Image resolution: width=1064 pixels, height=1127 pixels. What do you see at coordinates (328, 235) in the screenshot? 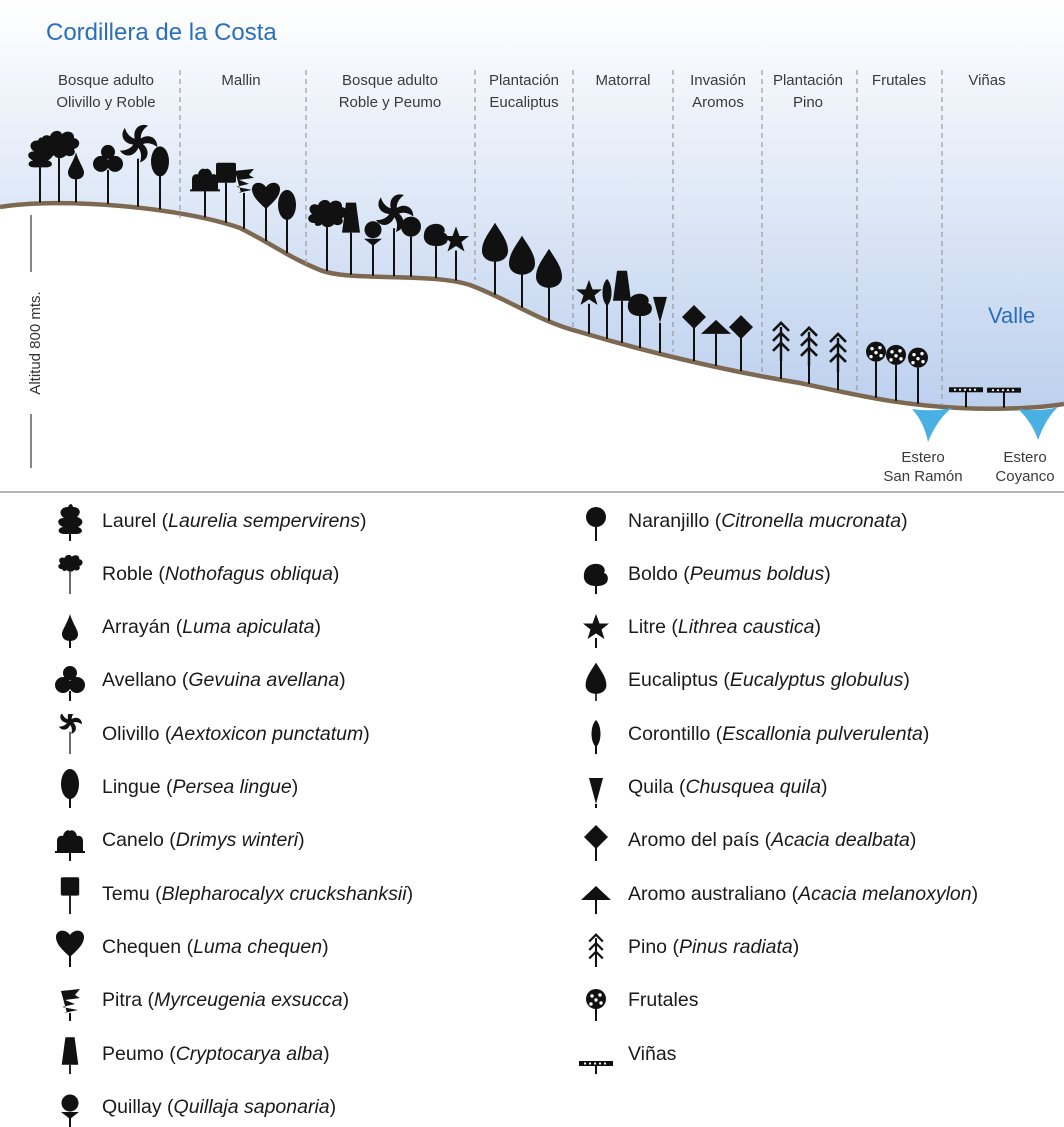
I see `roble-tree-icon` at bounding box center [328, 235].